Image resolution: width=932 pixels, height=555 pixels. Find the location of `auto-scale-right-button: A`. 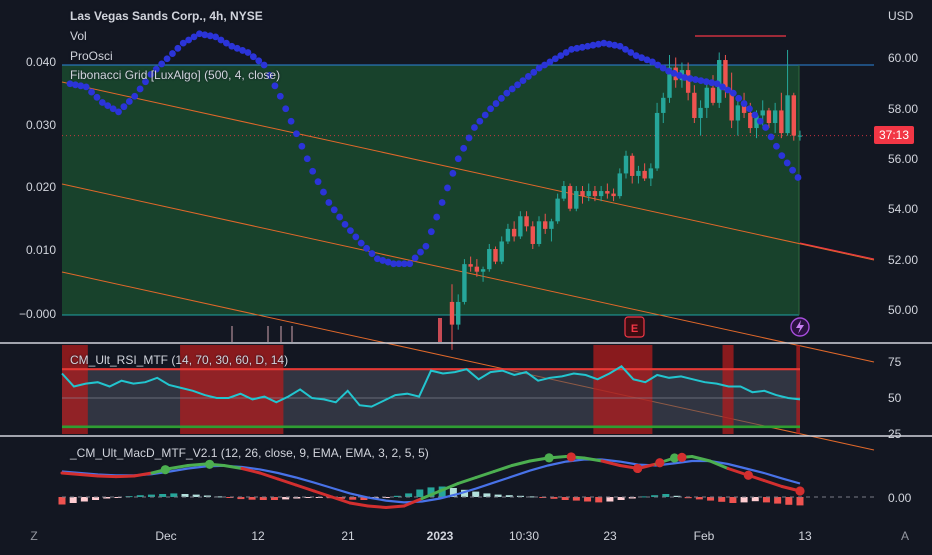

auto-scale-right-button: A is located at coordinates (905, 536).